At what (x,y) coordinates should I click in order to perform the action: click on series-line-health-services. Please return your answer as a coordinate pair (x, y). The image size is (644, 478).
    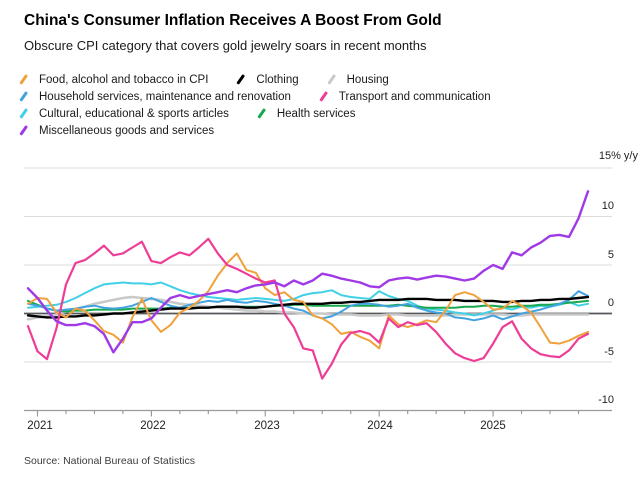
    Looking at the image, I should click on (308, 306).